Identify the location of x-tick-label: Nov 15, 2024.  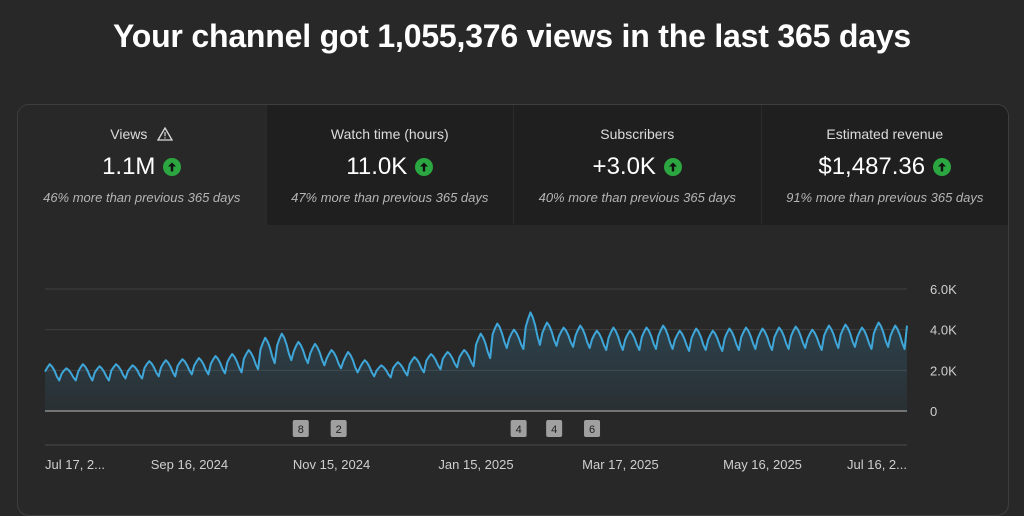
(331, 464).